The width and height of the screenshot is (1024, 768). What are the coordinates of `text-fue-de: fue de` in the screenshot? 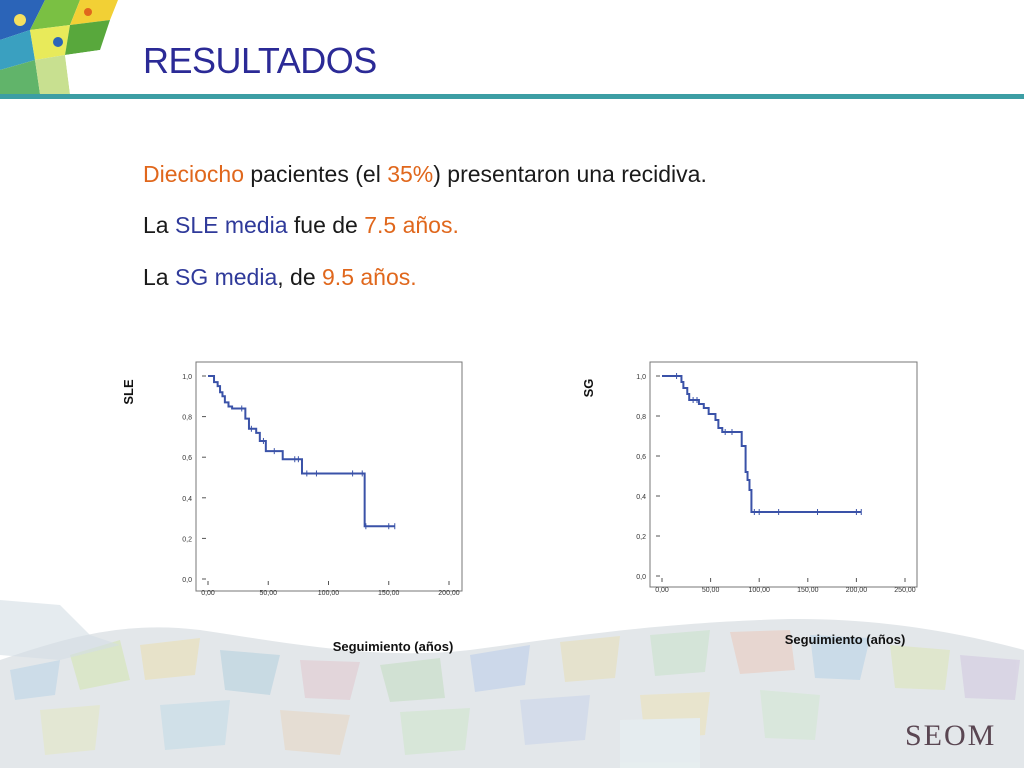 It's located at (326, 225).